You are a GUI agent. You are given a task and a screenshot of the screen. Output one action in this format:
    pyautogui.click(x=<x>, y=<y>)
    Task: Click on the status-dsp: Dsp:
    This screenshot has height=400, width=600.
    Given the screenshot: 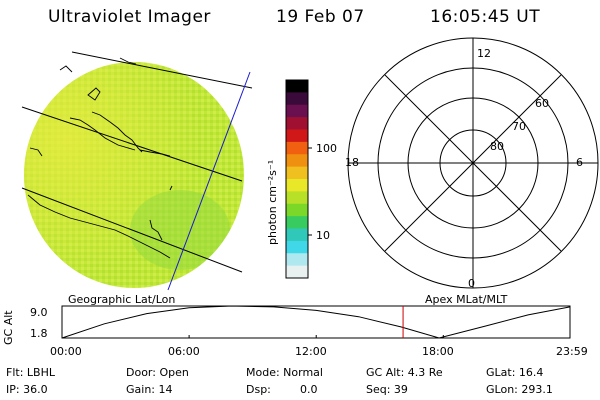 What is the action you would take?
    pyautogui.click(x=258, y=389)
    